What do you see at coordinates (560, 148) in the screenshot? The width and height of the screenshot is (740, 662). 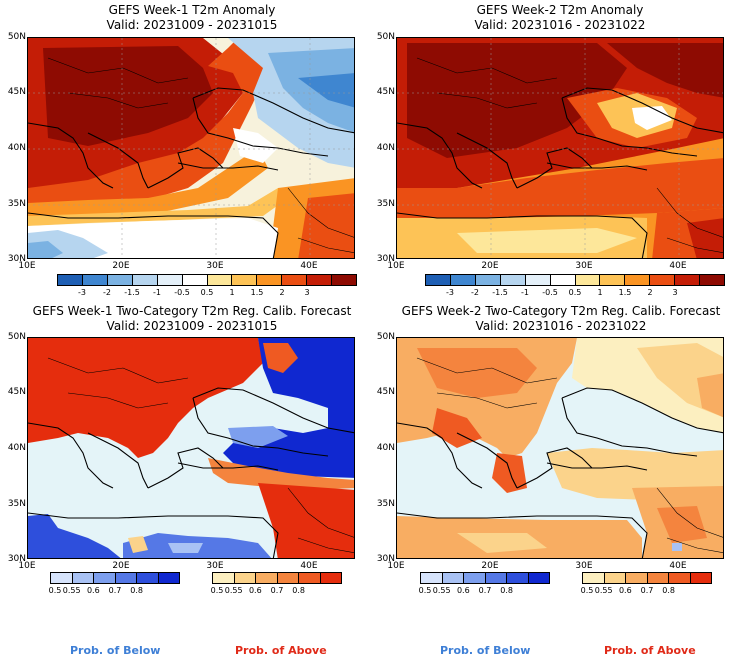 I see `map-week2-anomaly` at bounding box center [560, 148].